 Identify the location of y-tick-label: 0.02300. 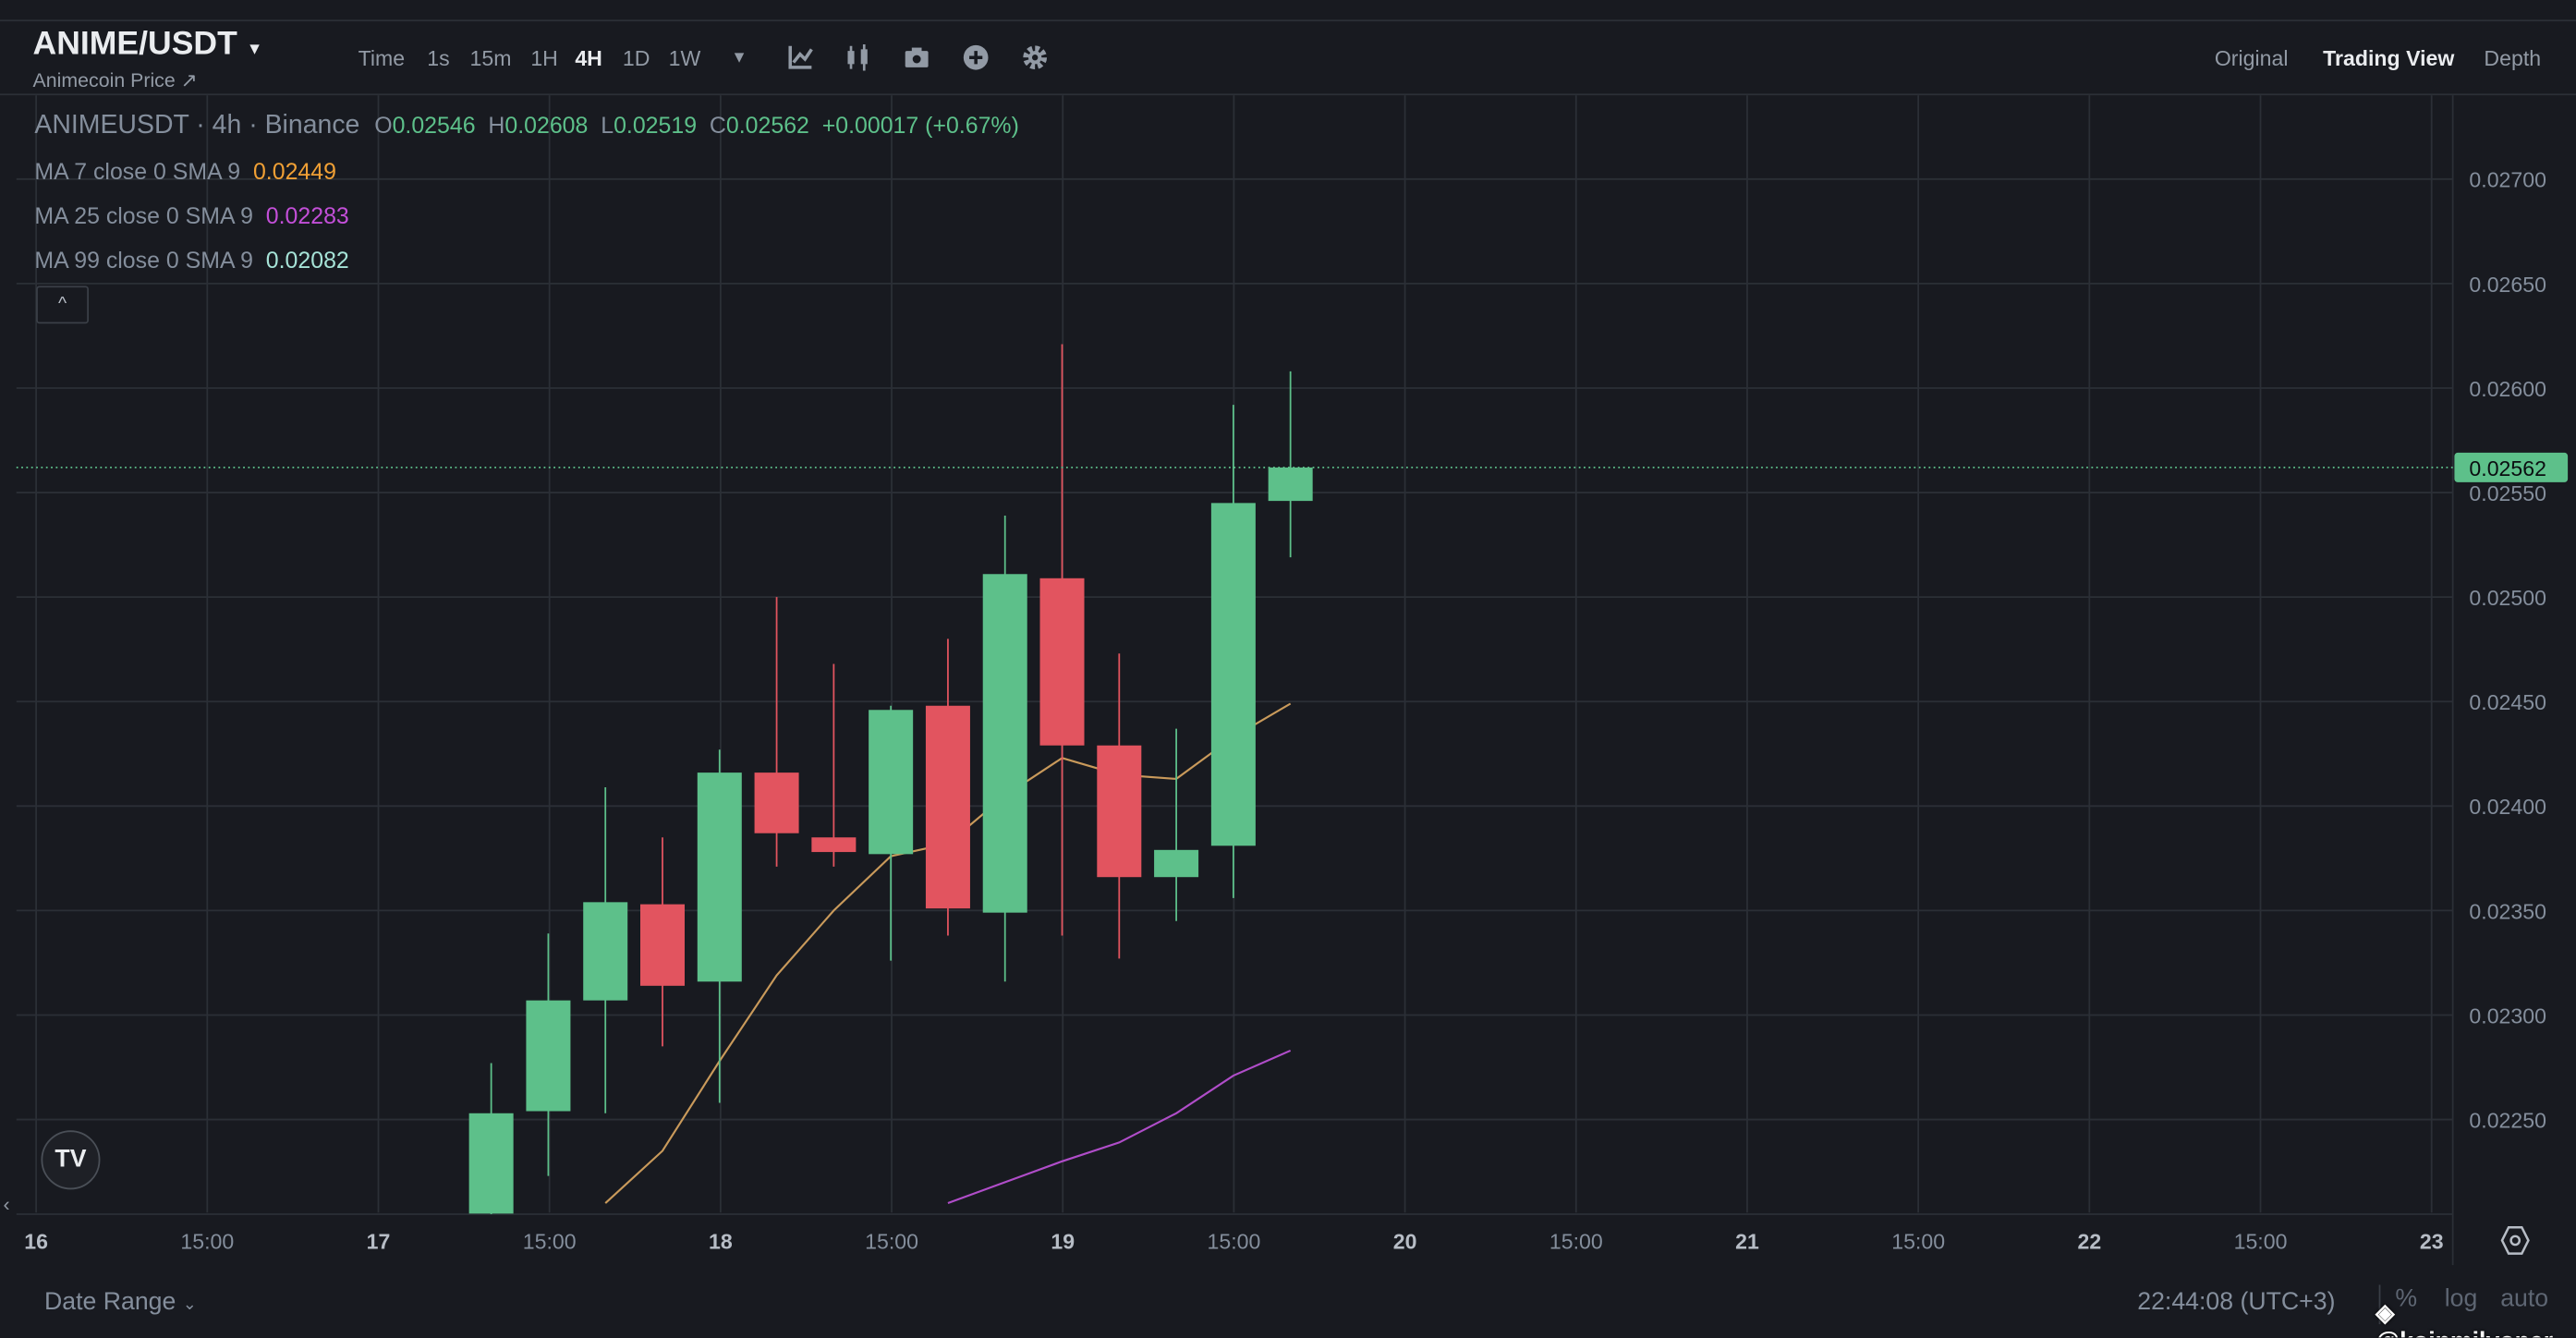
(2507, 1016).